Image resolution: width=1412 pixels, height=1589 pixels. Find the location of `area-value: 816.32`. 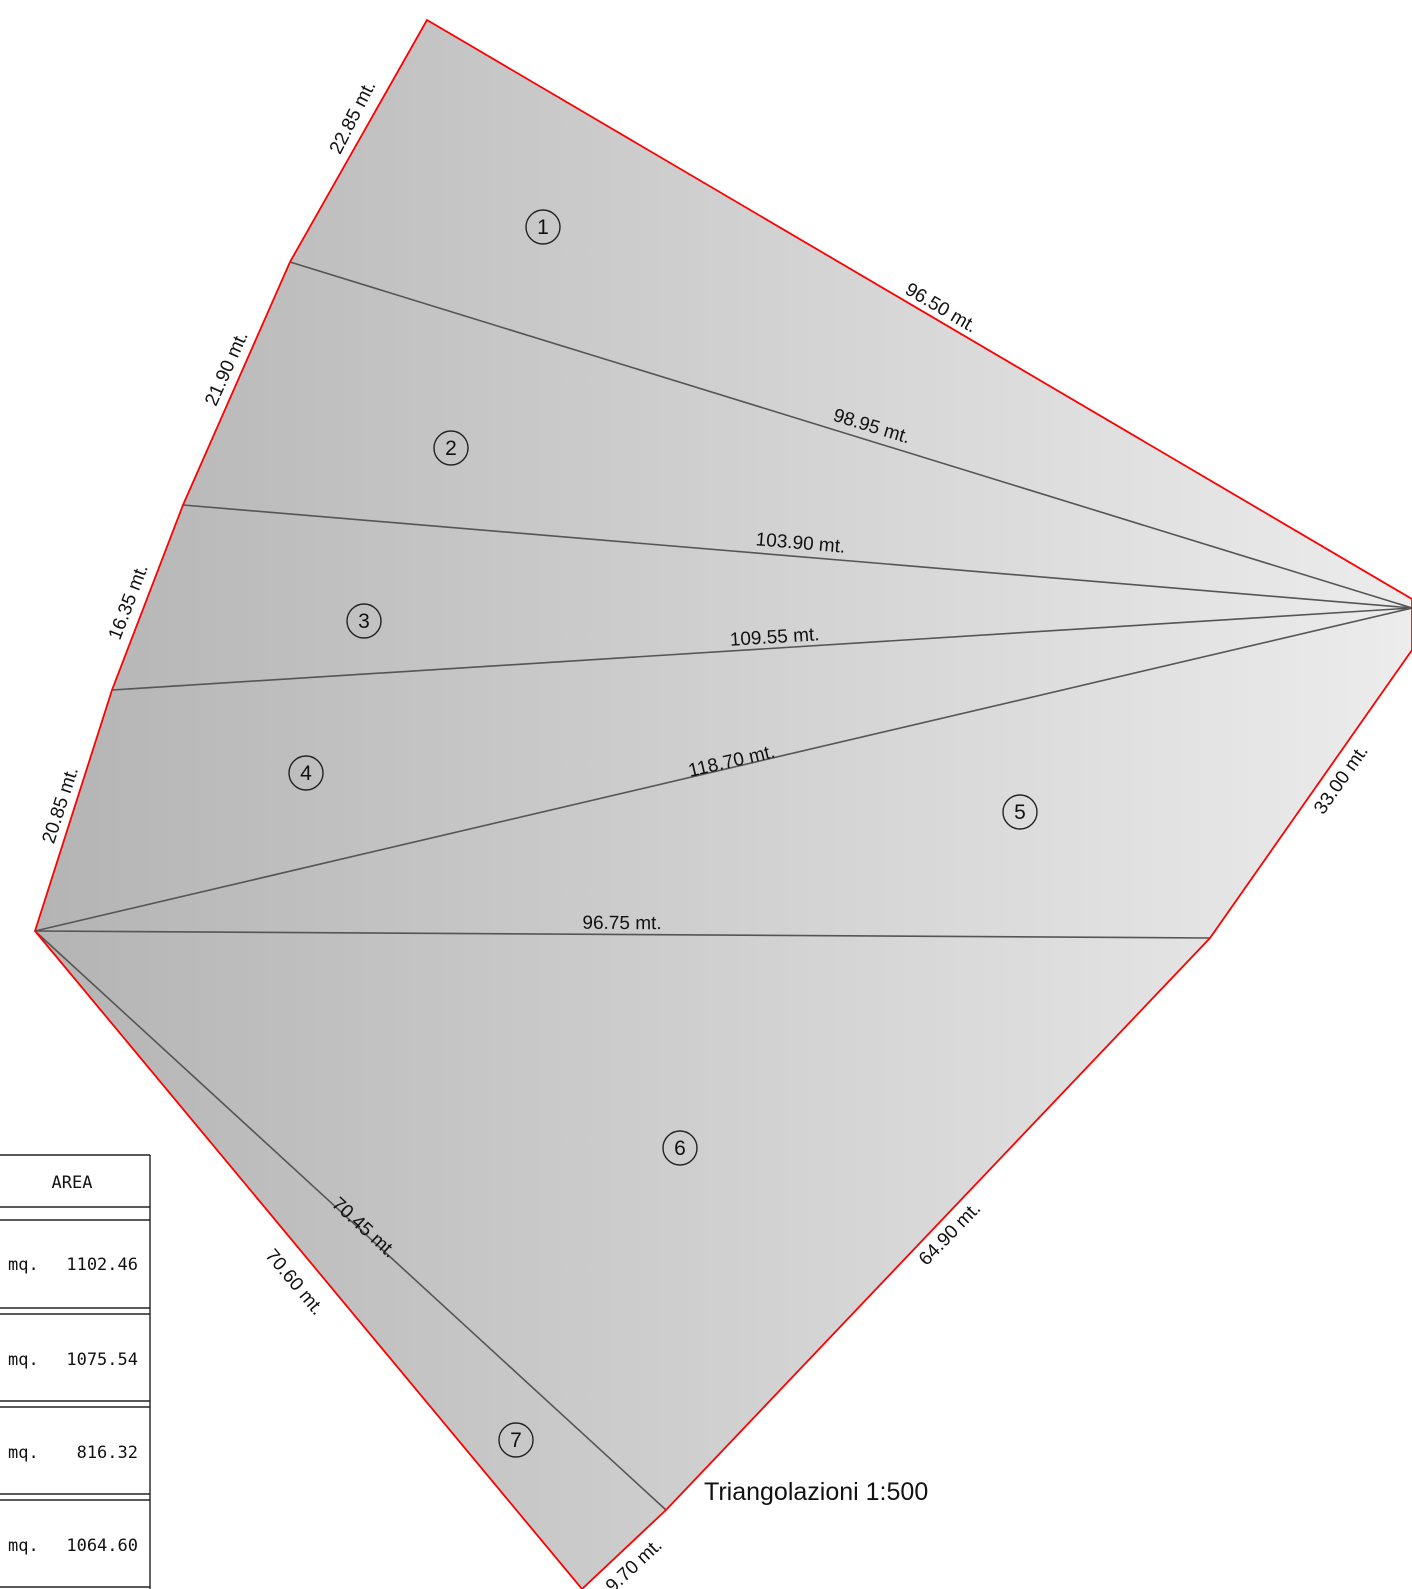

area-value: 816.32 is located at coordinates (107, 1453).